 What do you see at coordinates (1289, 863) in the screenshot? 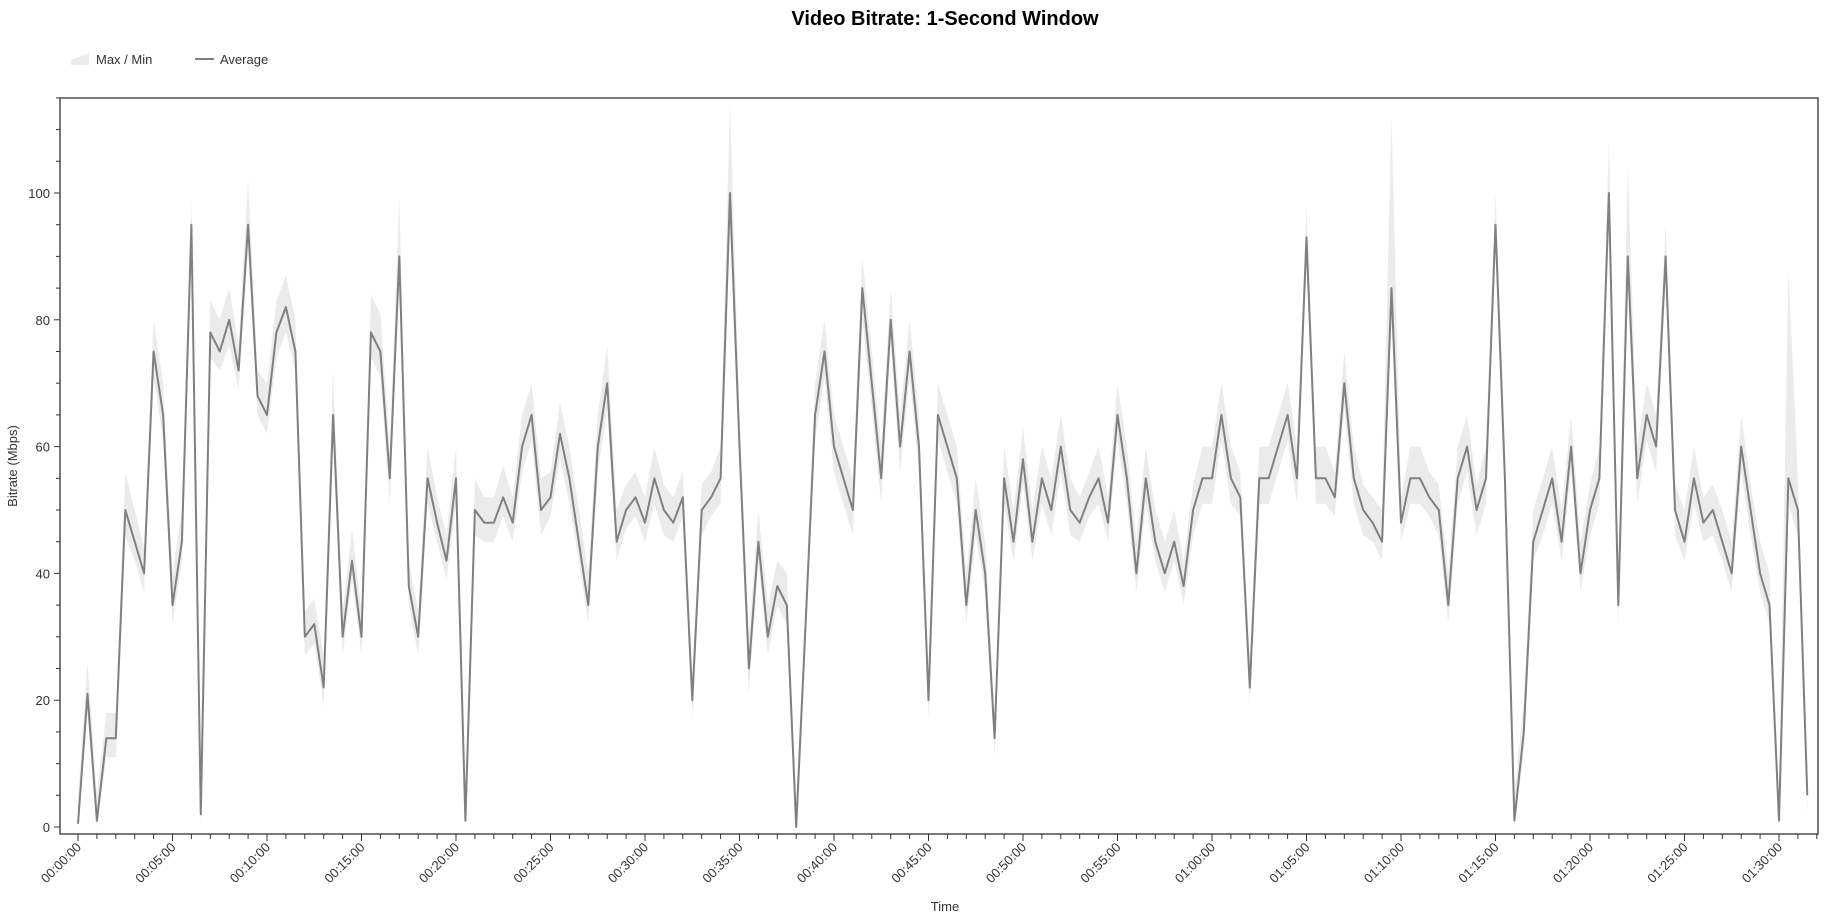
I see `x-tick-label: 01:05:00` at bounding box center [1289, 863].